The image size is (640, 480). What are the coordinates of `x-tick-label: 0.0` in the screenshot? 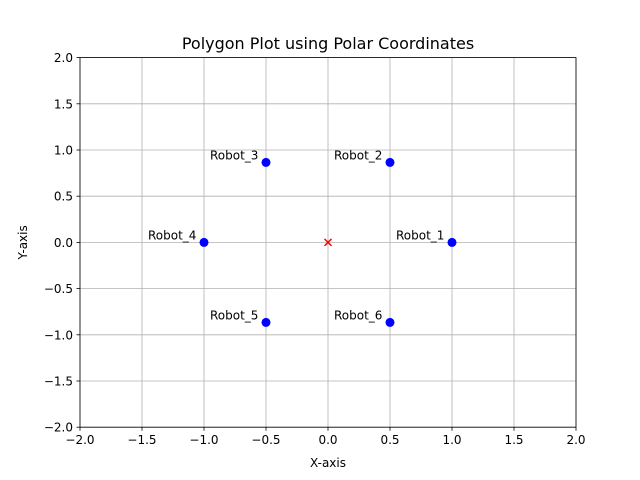 It's located at (327, 440).